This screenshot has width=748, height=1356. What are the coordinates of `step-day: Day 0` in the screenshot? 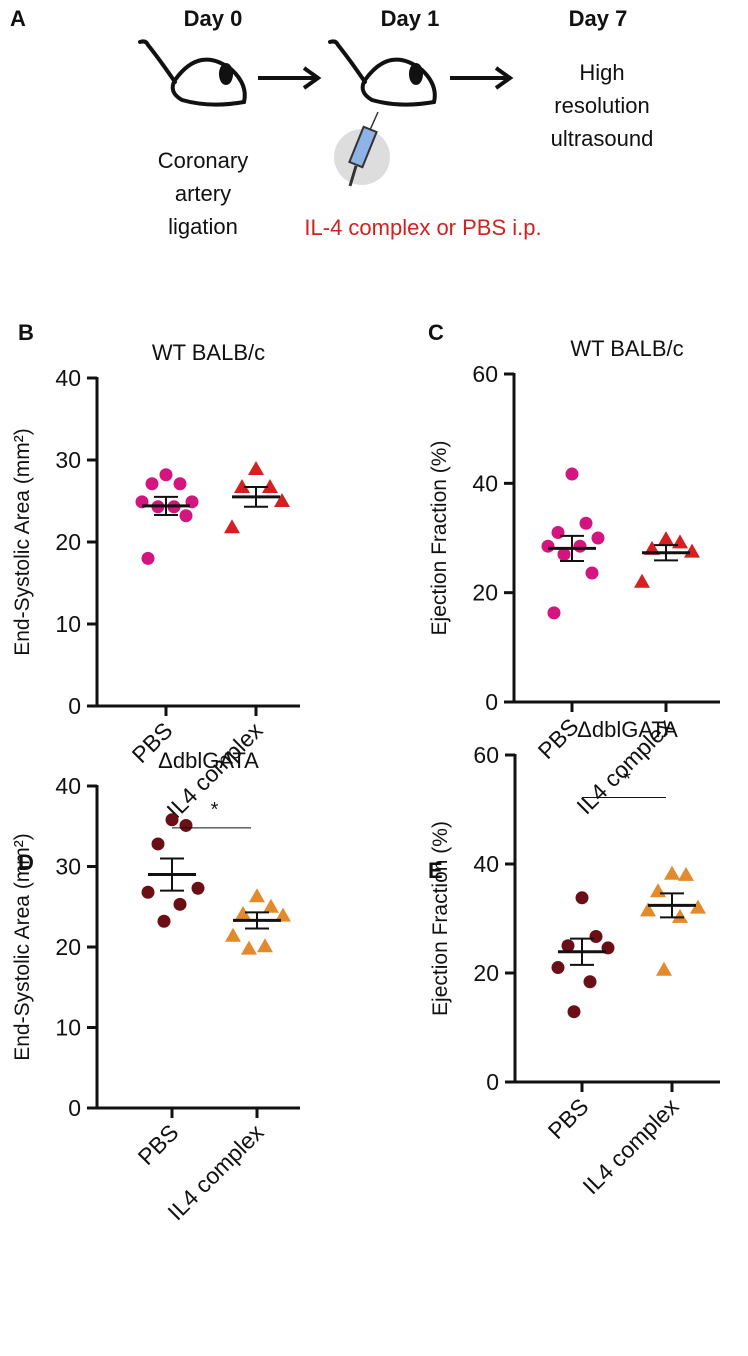 It's located at (213, 18).